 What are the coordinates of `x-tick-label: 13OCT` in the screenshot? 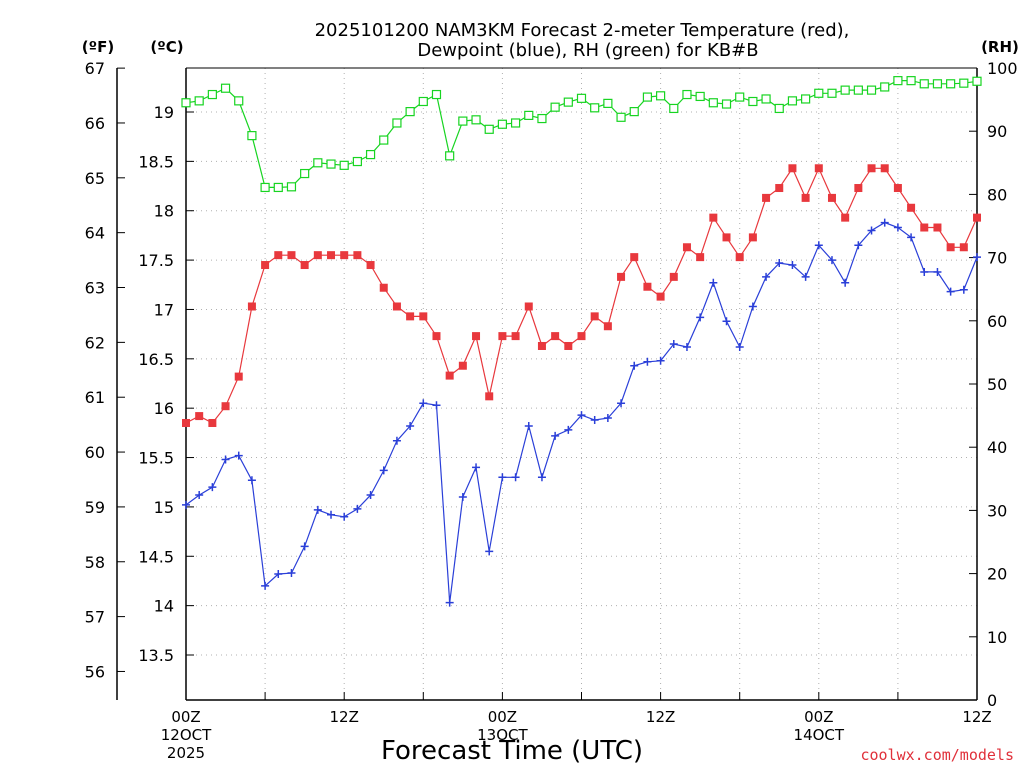 It's located at (502, 735).